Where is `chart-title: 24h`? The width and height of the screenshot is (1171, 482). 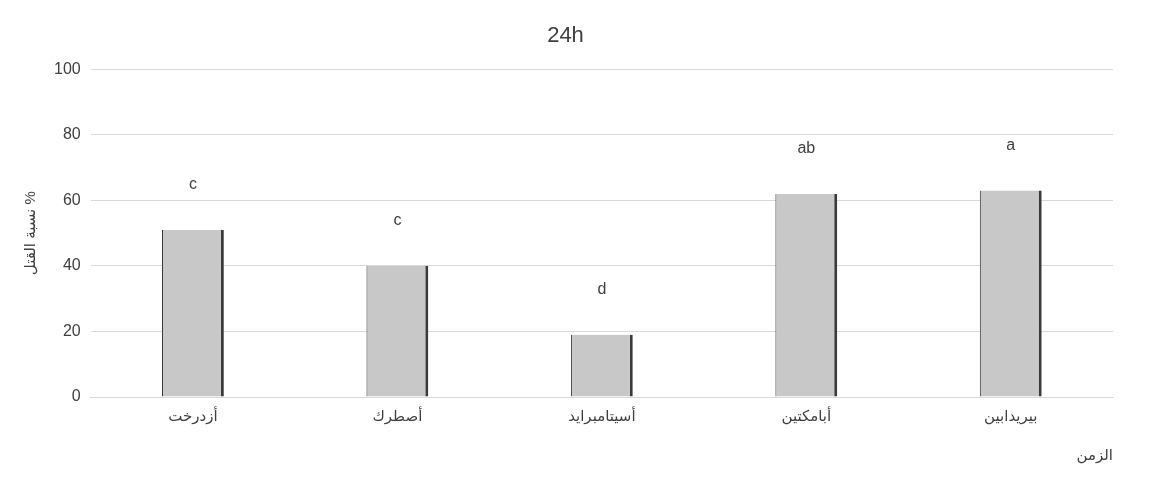 chart-title: 24h is located at coordinates (565, 35).